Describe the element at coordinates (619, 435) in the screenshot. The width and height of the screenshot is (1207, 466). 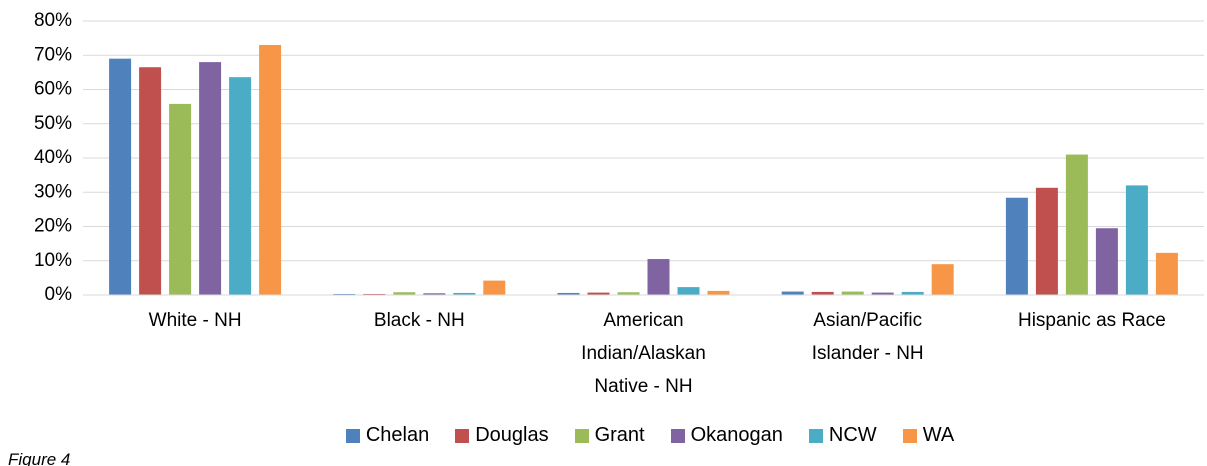
I see `legend-label: Grant` at that location.